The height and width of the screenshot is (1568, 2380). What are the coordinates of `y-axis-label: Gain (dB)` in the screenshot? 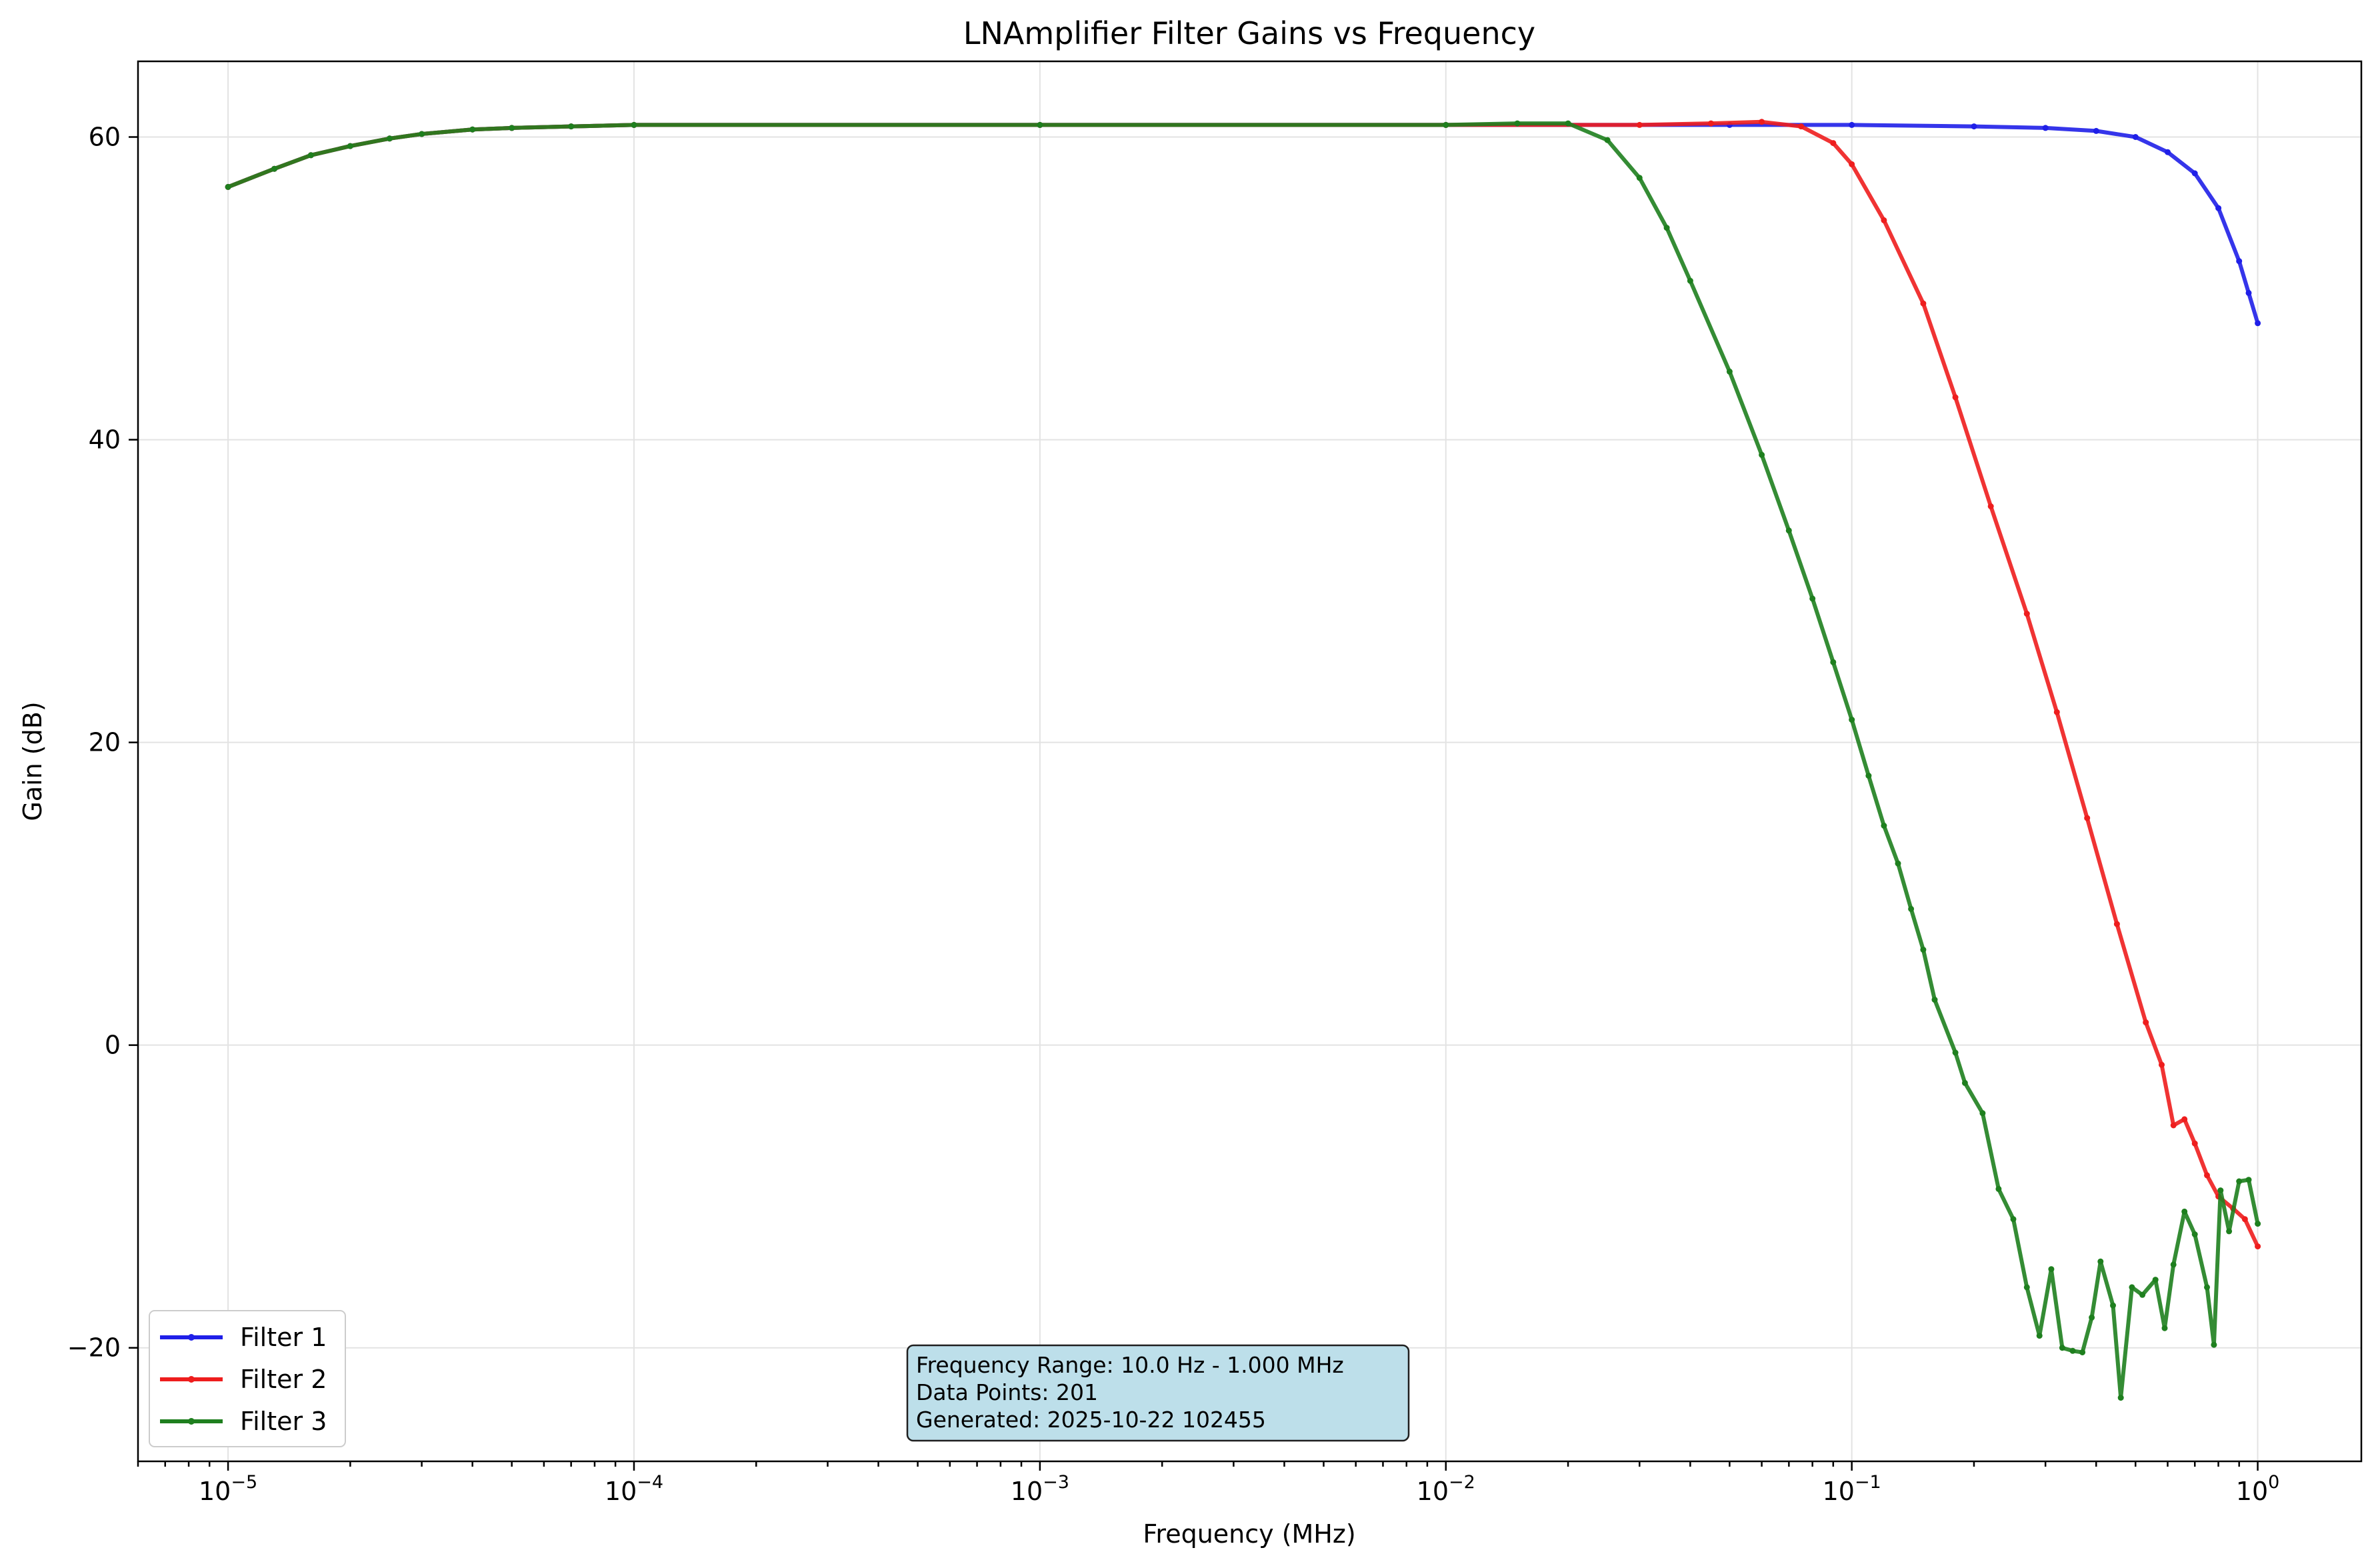 It's located at (32, 761).